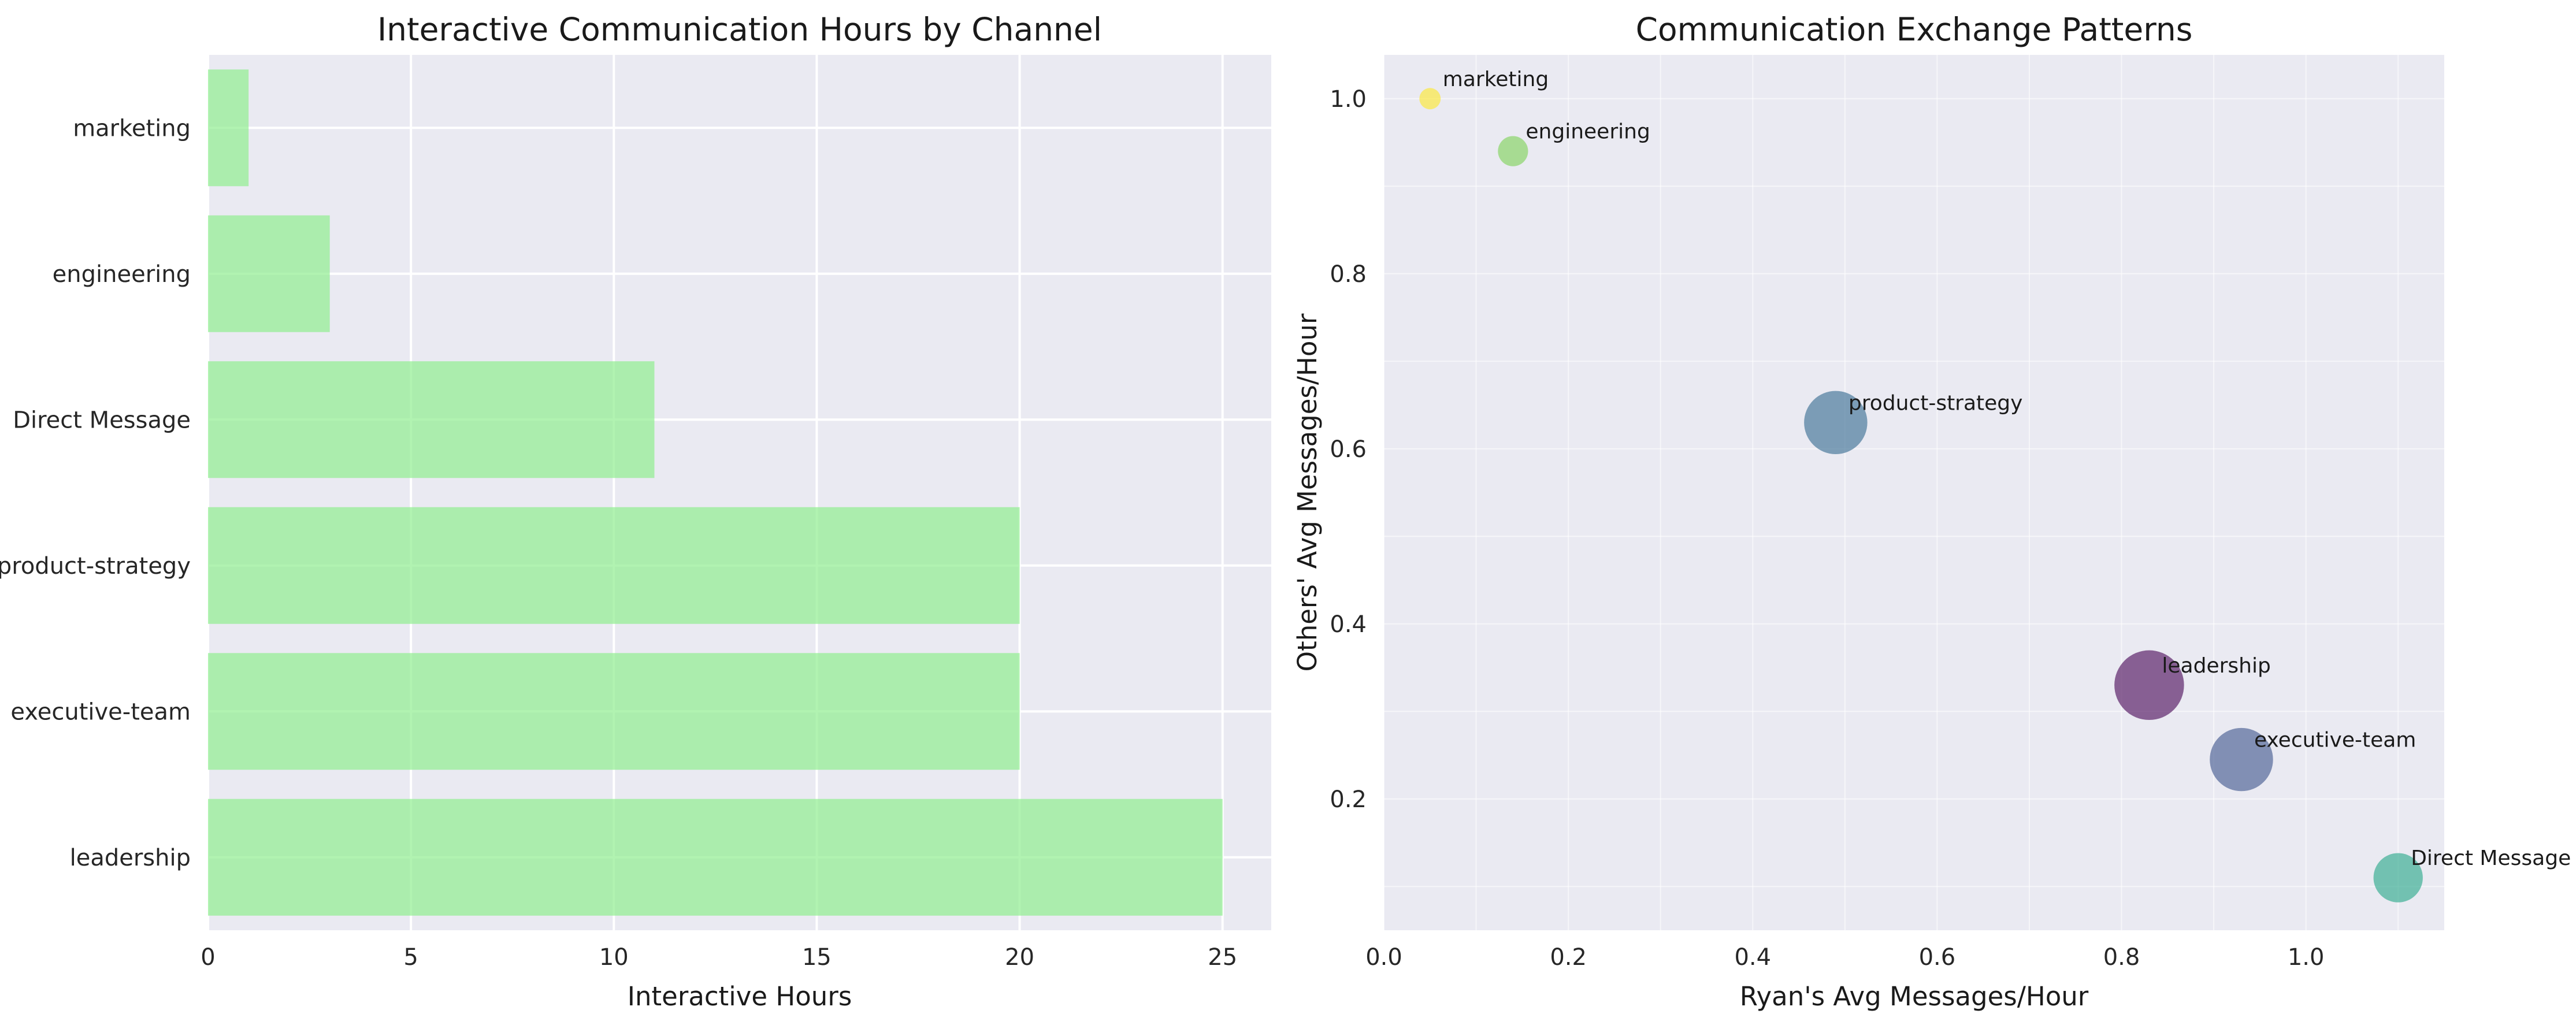 Image resolution: width=2576 pixels, height=1025 pixels. I want to click on point-label-executive-team: executive-team, so click(2335, 740).